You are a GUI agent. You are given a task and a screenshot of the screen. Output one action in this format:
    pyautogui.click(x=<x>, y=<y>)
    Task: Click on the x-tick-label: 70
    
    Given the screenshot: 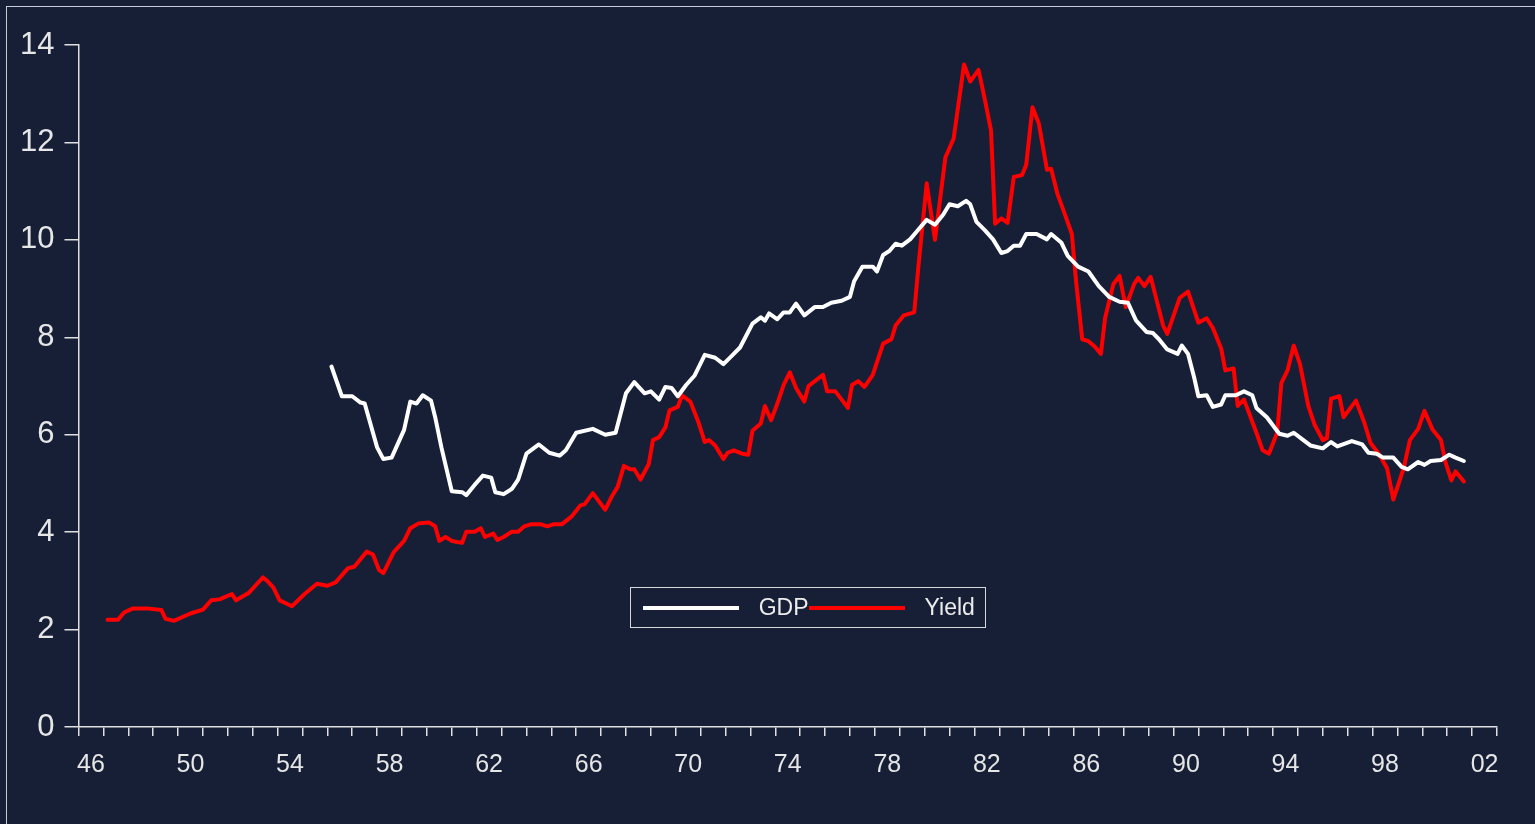 What is the action you would take?
    pyautogui.click(x=688, y=762)
    